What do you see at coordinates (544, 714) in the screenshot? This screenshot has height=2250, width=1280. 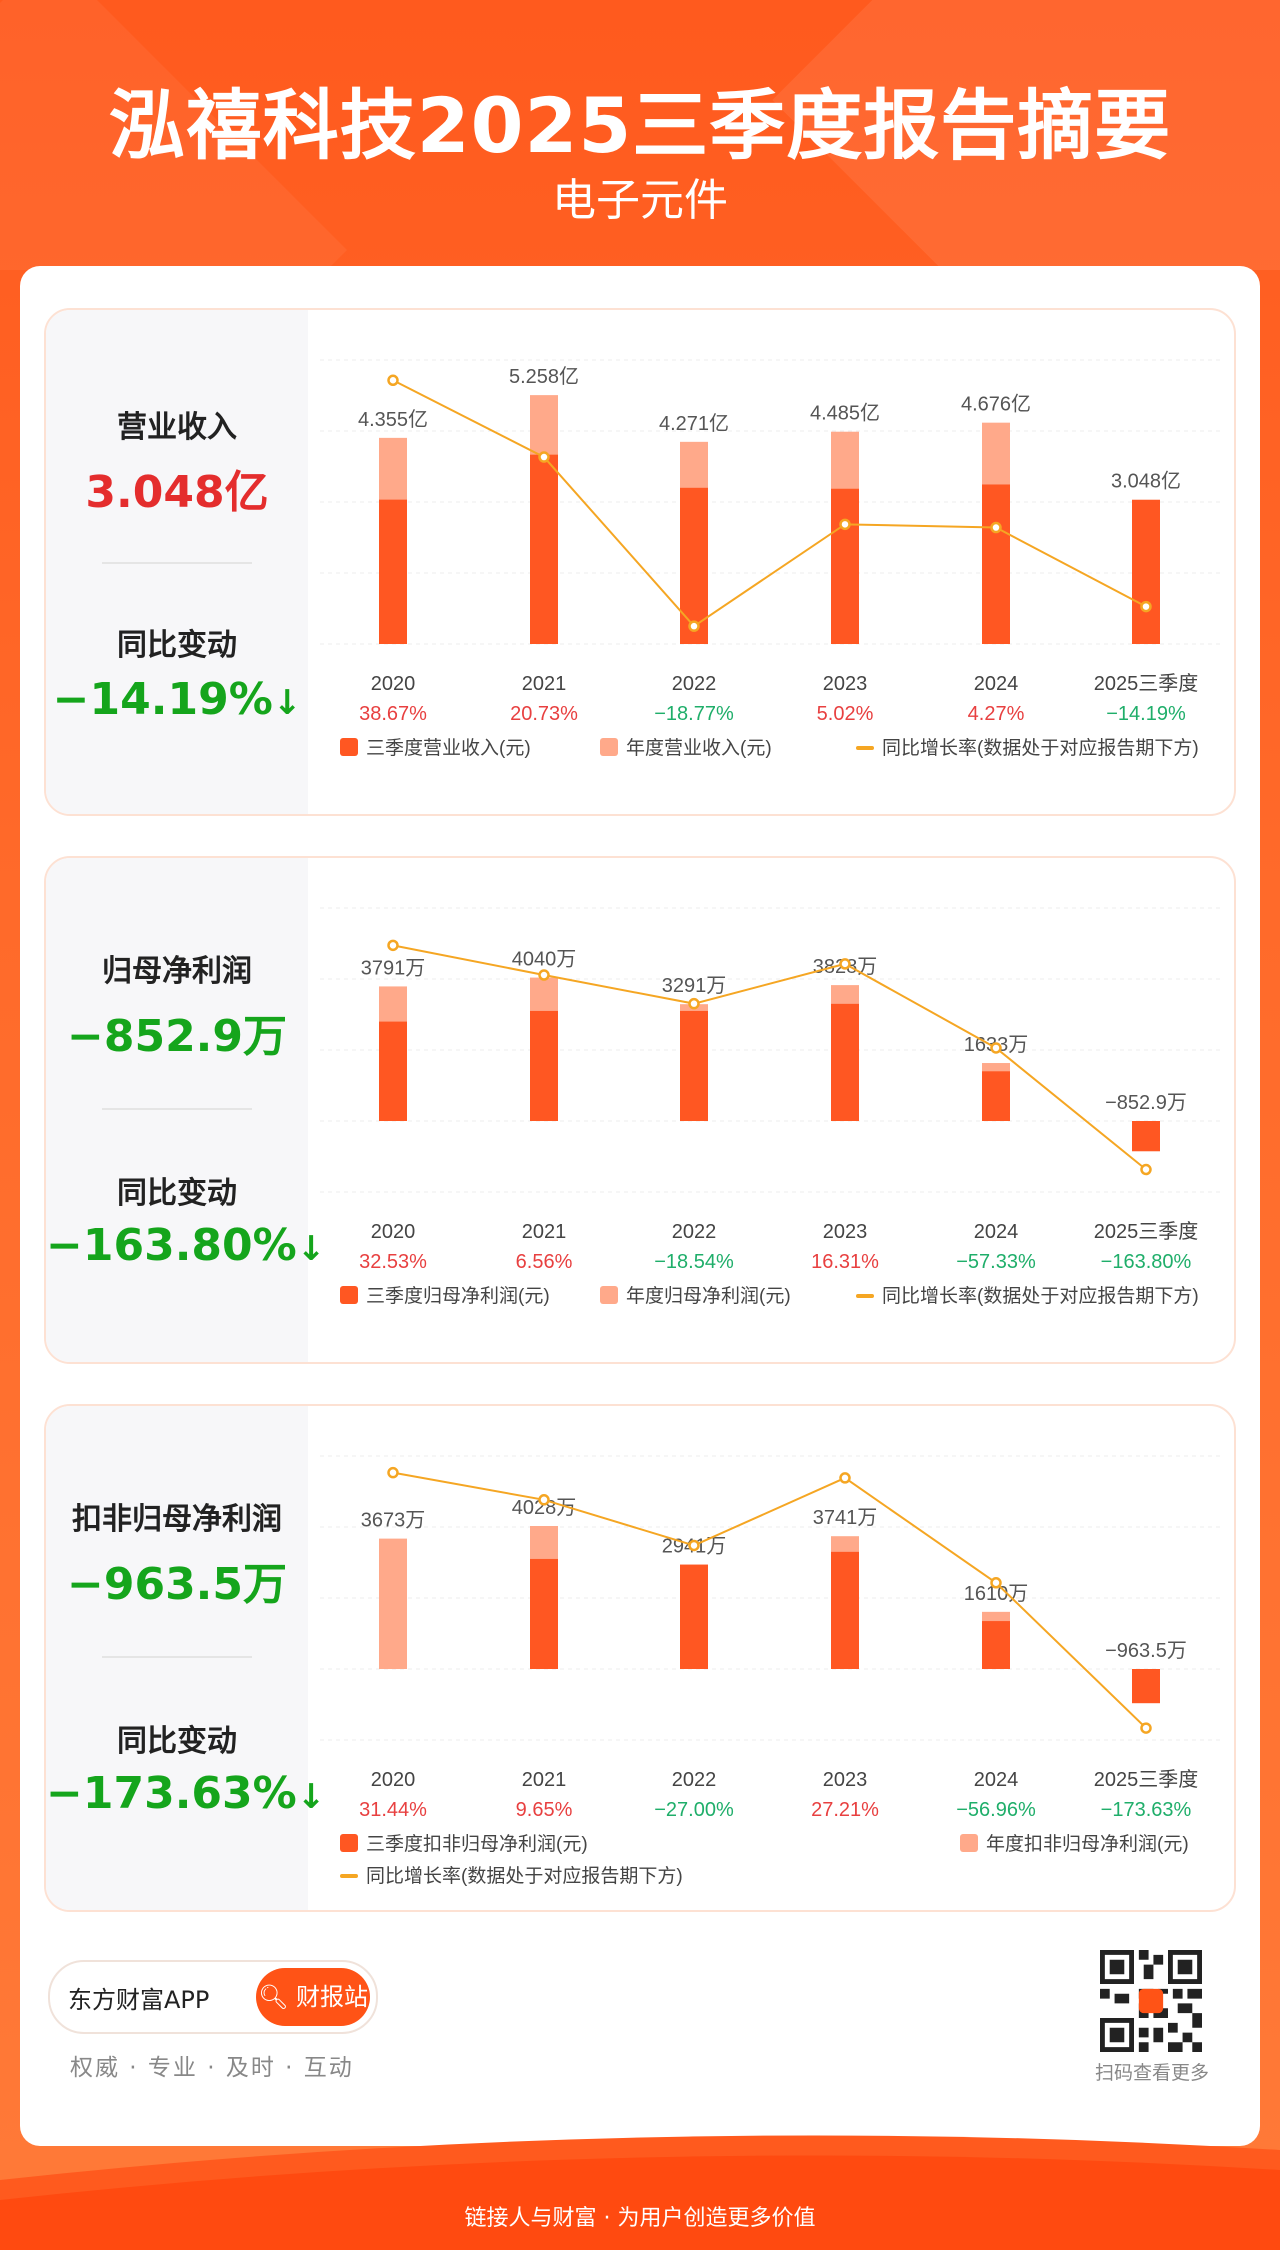 I see `growth-rate-label: 20.73%` at bounding box center [544, 714].